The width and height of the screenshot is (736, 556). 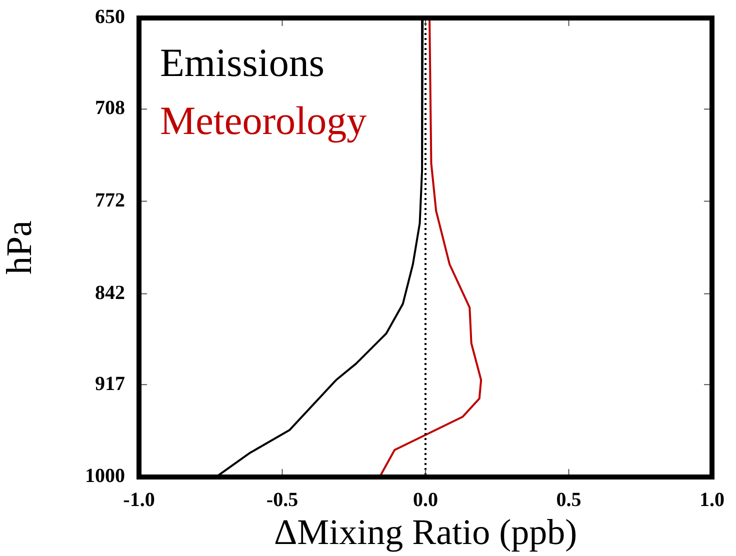 What do you see at coordinates (425, 500) in the screenshot?
I see `x-tick-label: 0.0` at bounding box center [425, 500].